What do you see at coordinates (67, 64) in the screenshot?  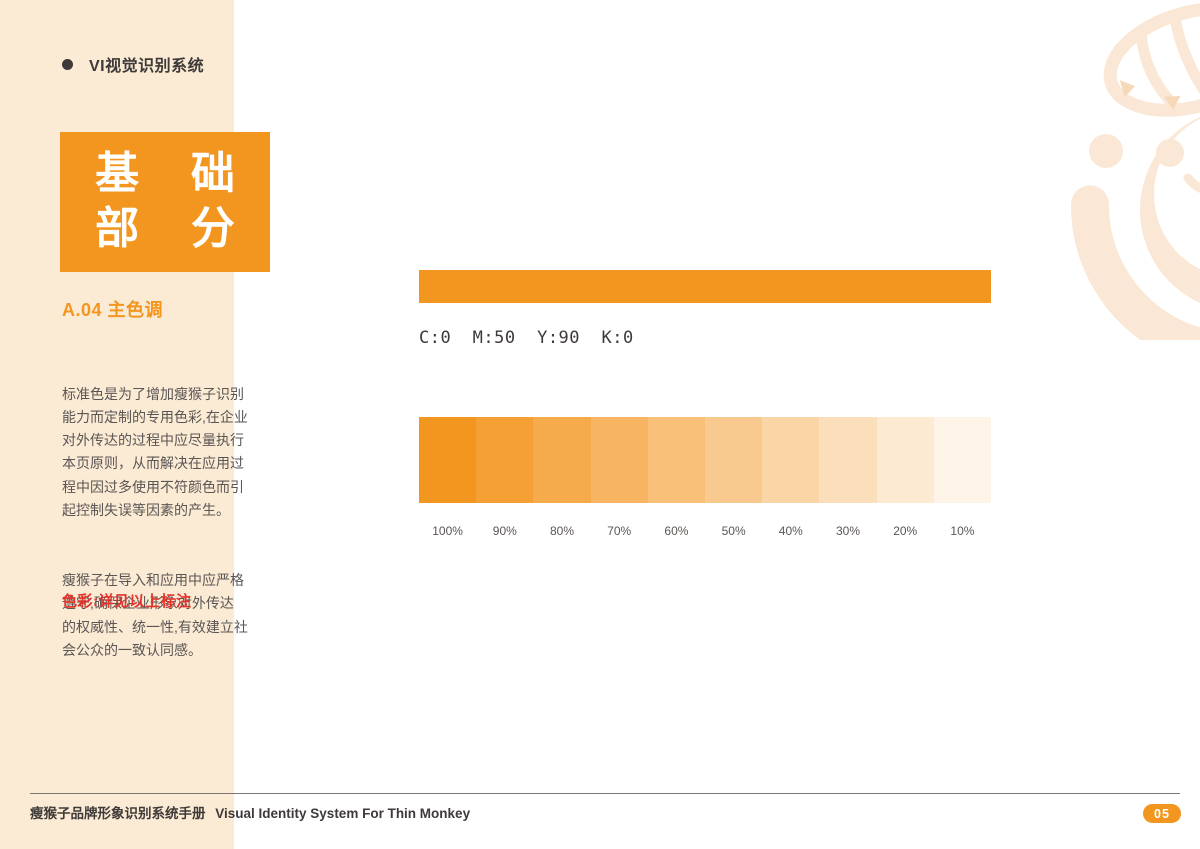 I see `bullet-icon` at bounding box center [67, 64].